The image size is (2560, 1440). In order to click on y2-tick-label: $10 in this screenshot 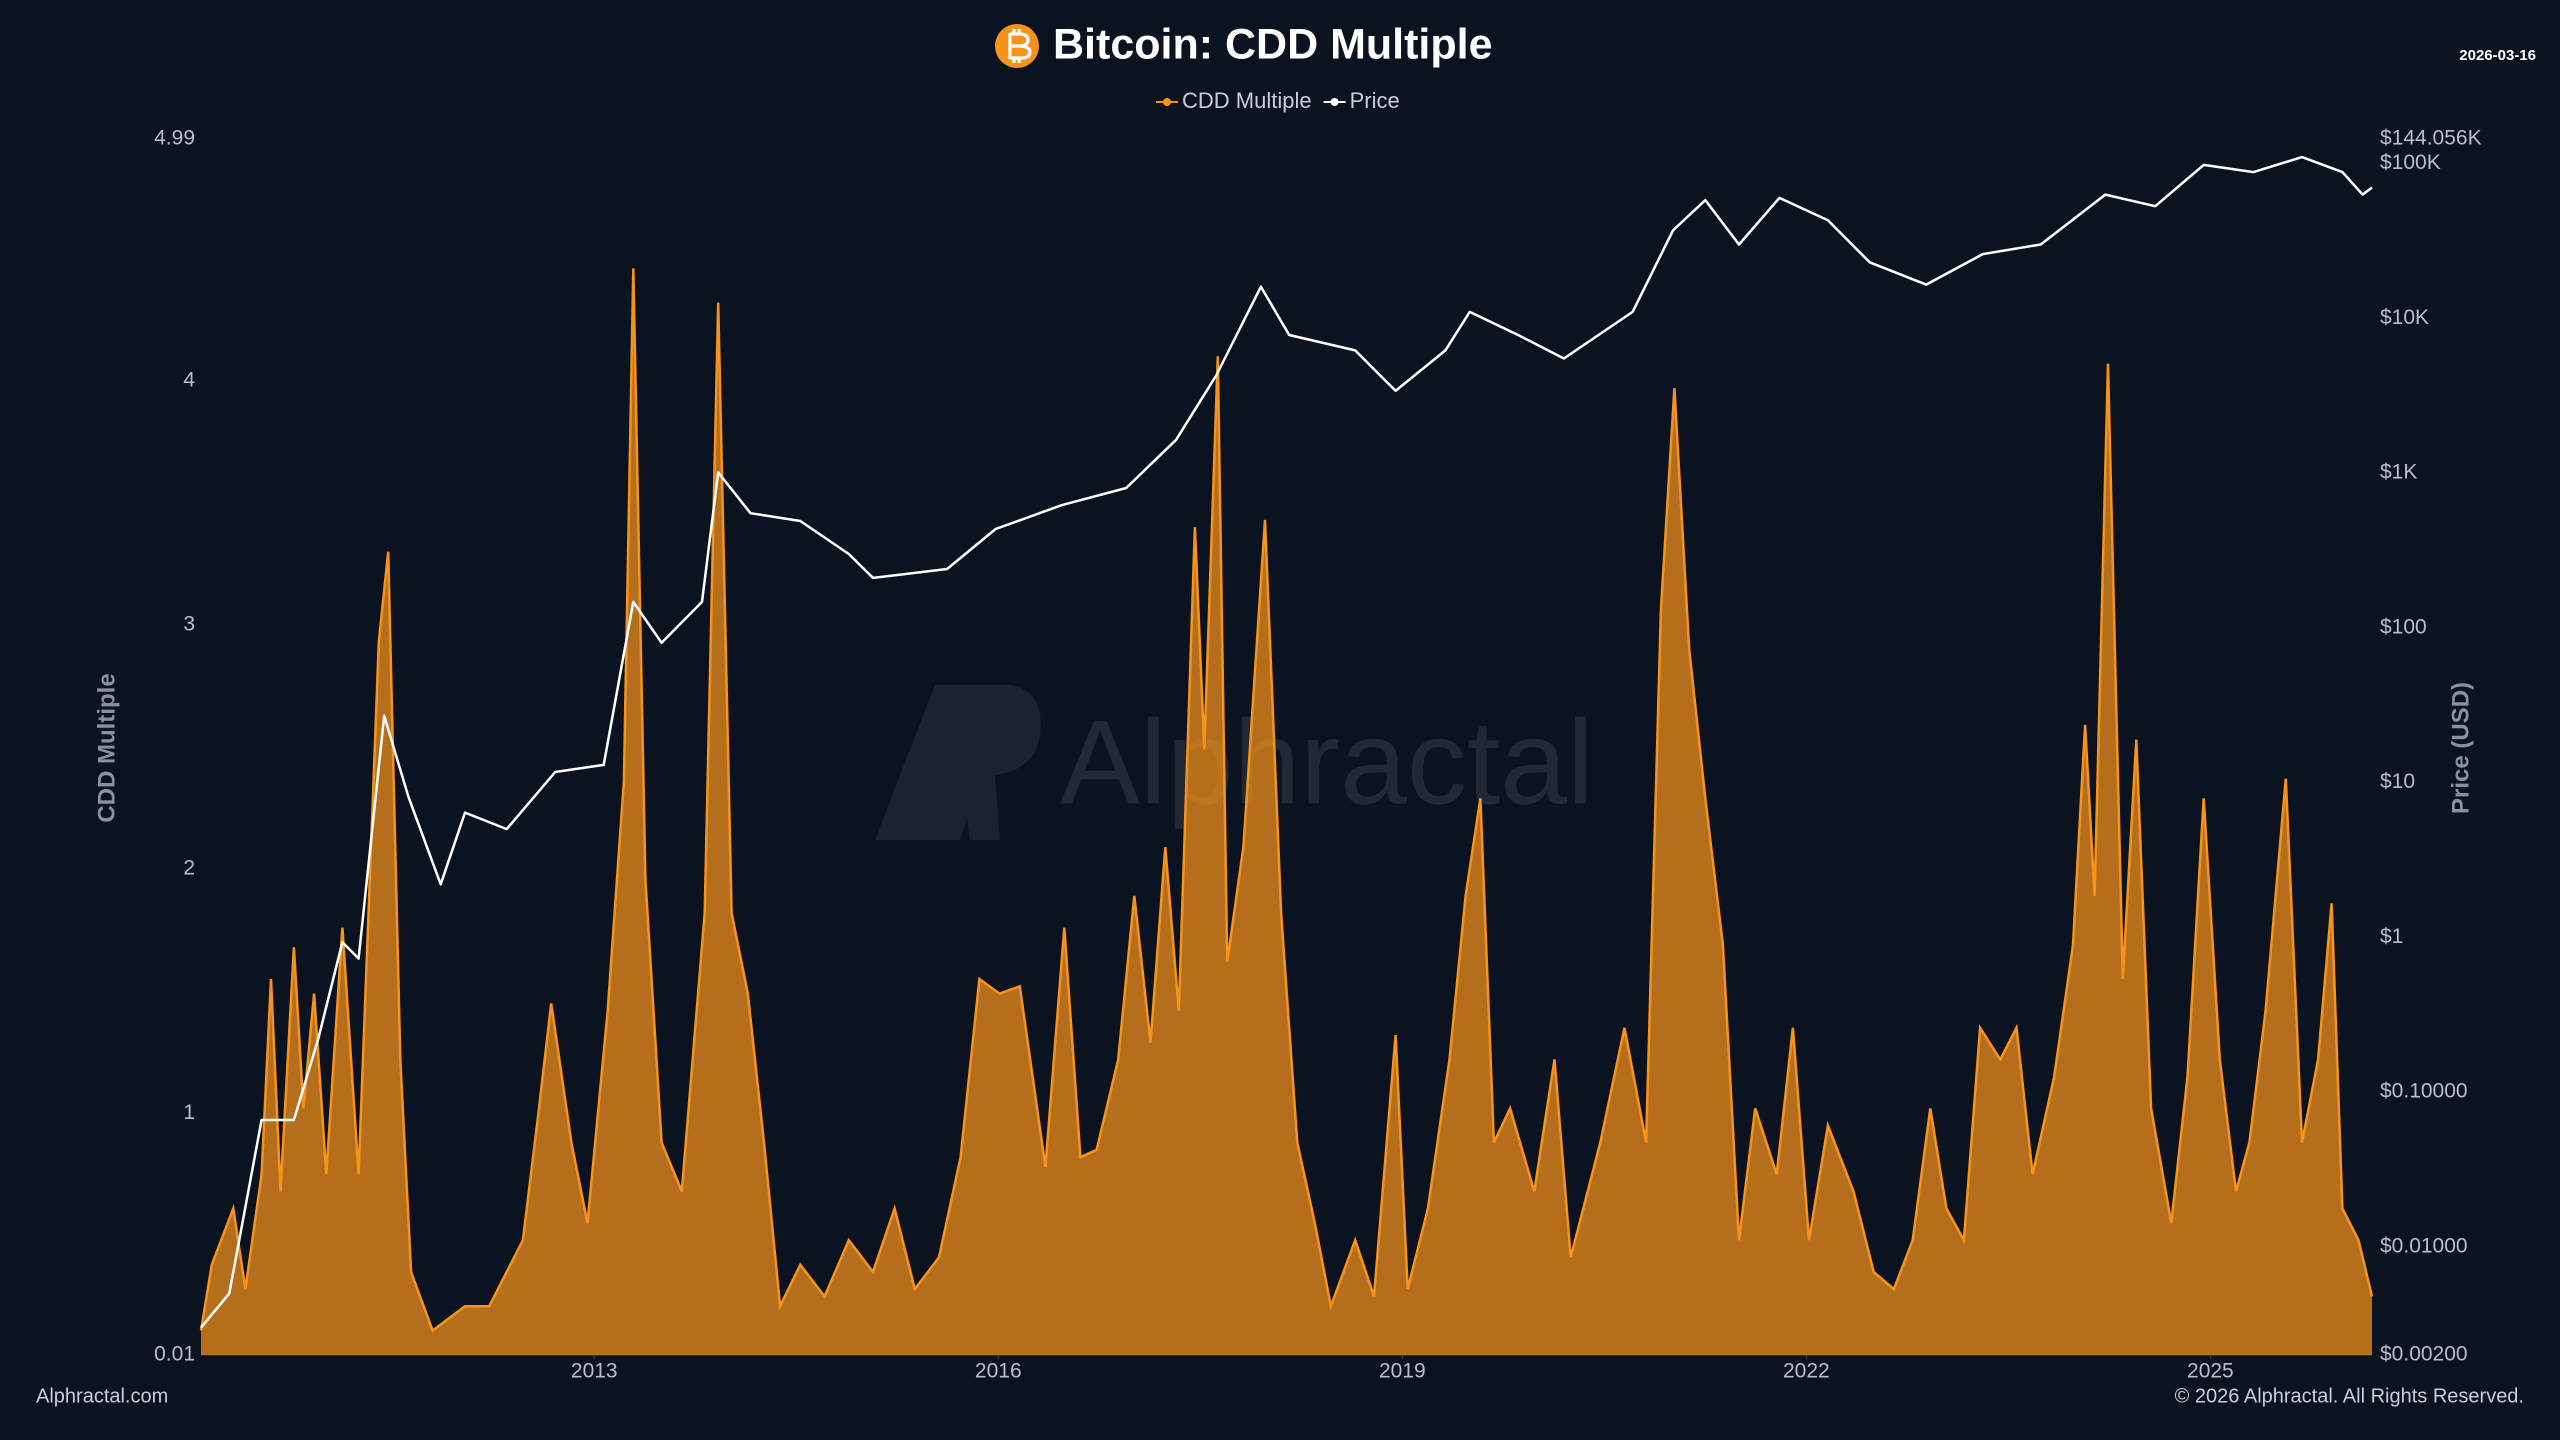, I will do `click(2397, 781)`.